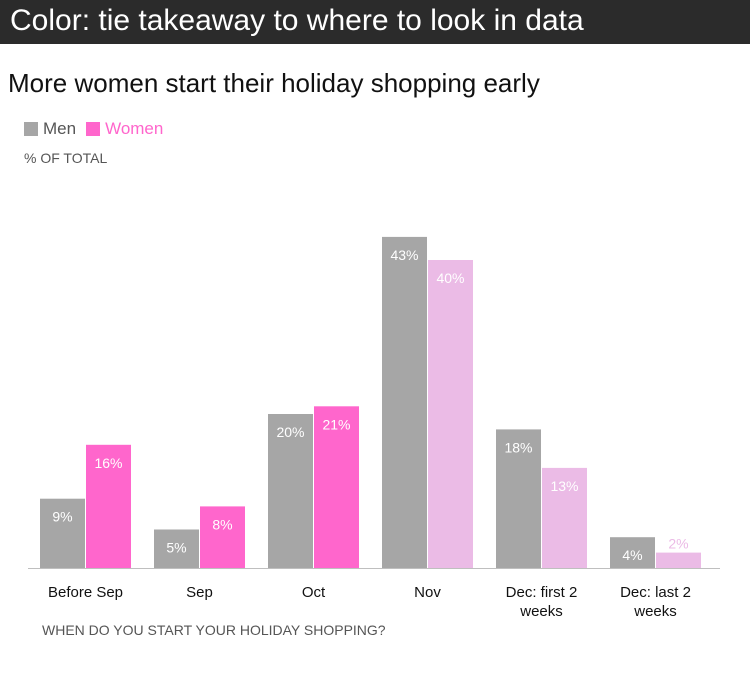 The width and height of the screenshot is (750, 683). I want to click on data-label-men-1: 5%, so click(176, 548).